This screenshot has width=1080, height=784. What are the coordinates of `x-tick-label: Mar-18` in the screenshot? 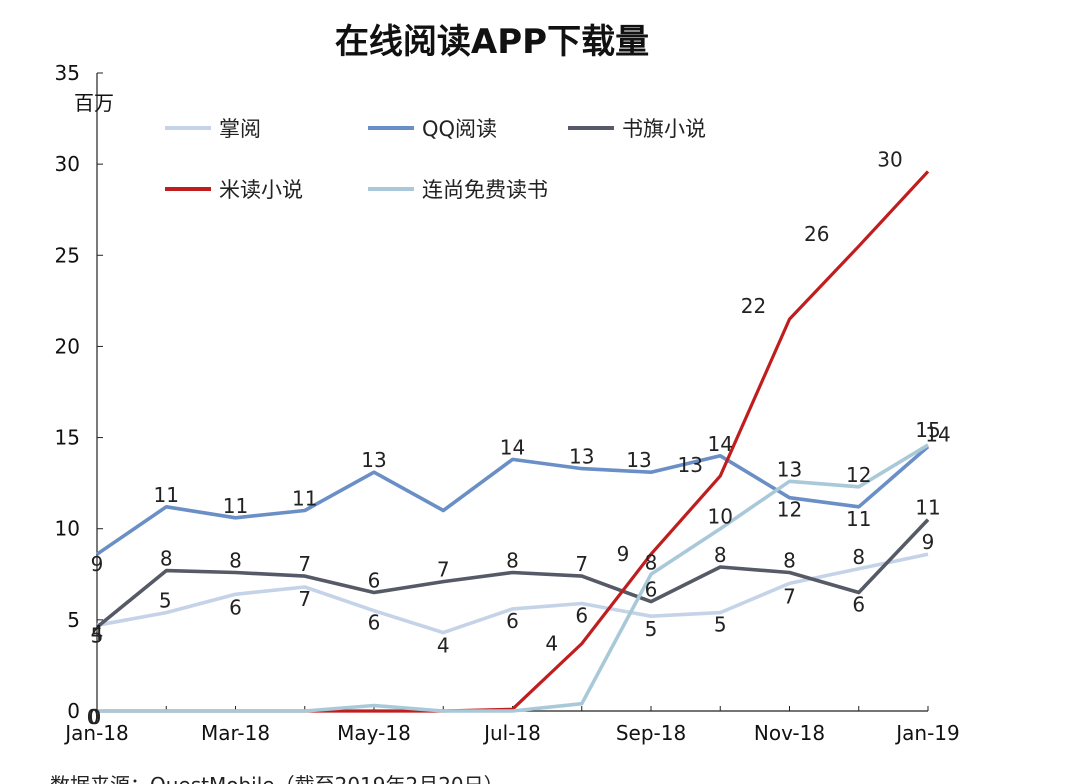 It's located at (235, 733).